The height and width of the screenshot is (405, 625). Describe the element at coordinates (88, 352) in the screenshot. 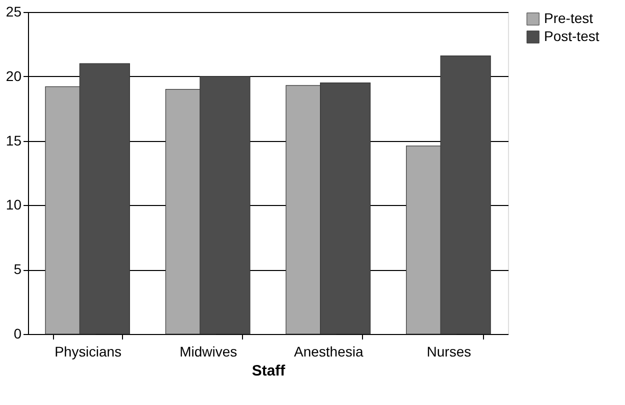

I see `x-tick-label: Physicians` at that location.